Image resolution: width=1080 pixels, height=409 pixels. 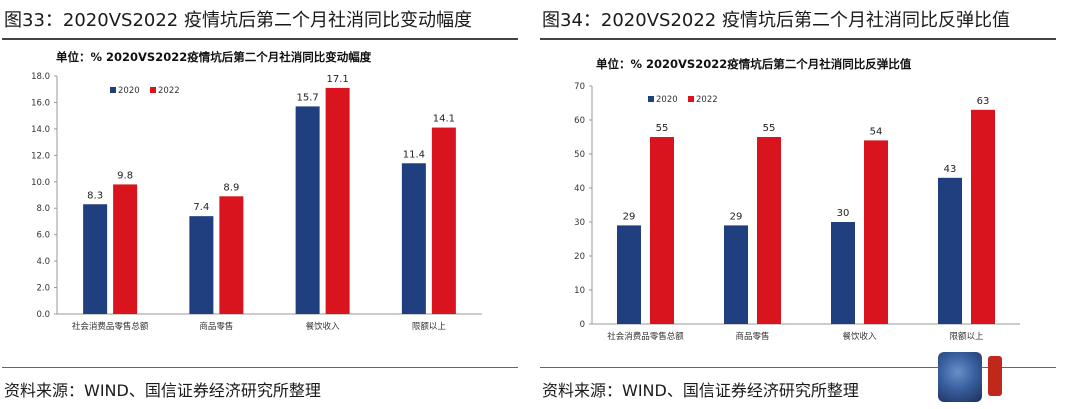 What do you see at coordinates (40, 77) in the screenshot?
I see `y-tick-label: 18.0` at bounding box center [40, 77].